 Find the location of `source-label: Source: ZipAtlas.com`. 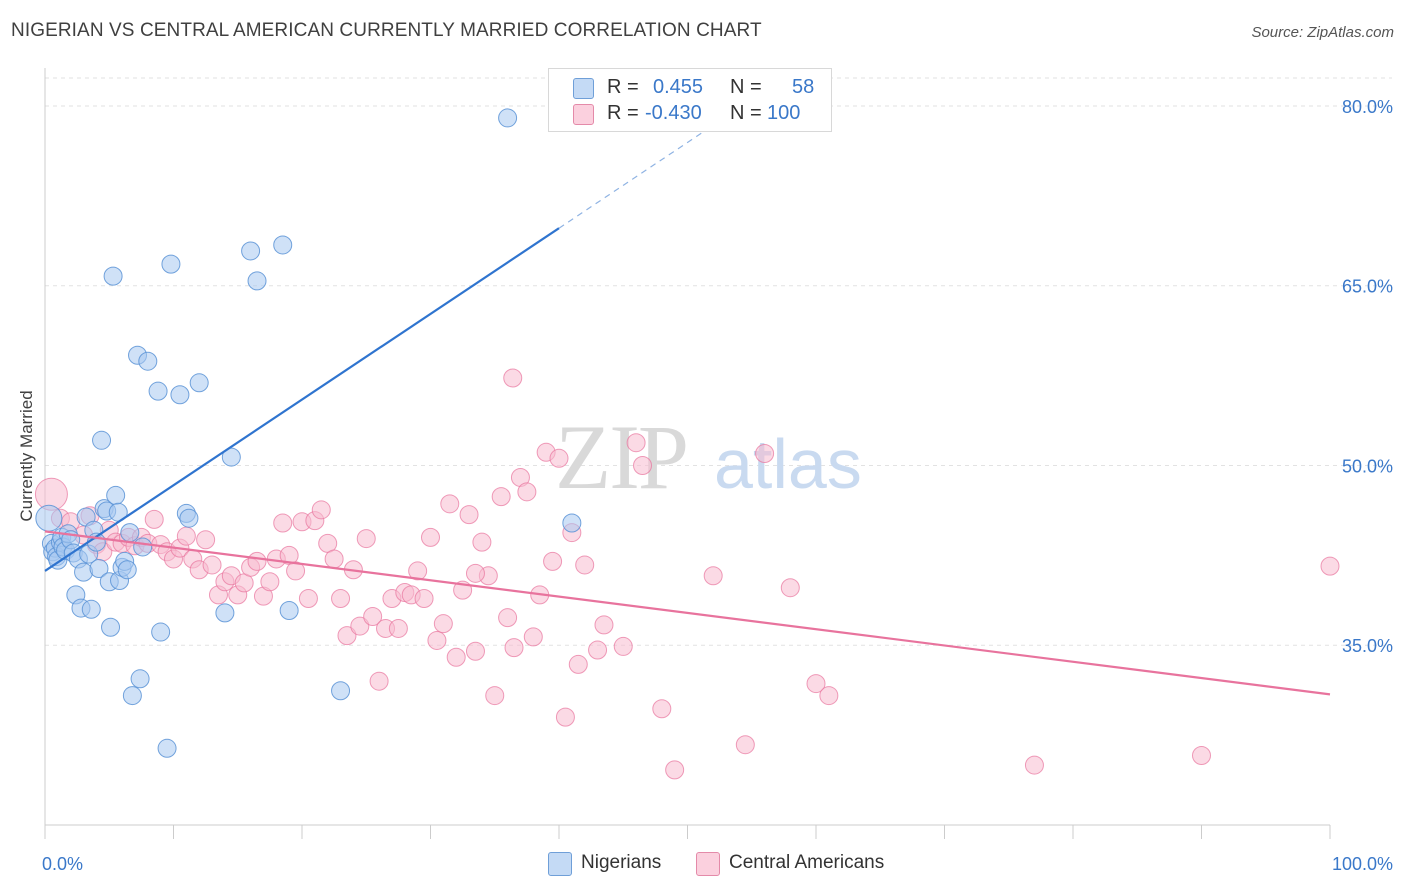

source-label: Source: ZipAtlas.com is located at coordinates (1322, 32).